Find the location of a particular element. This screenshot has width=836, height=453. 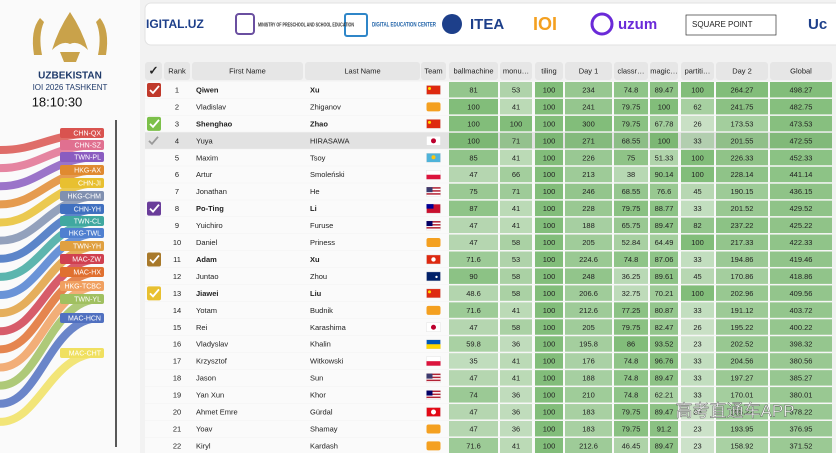

score: 400.22 is located at coordinates (801, 327).